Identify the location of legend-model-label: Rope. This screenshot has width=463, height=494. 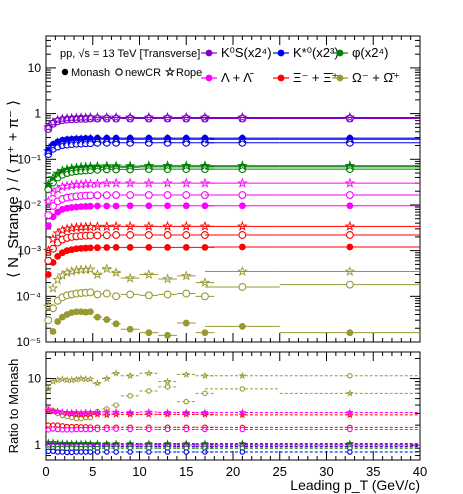
(189, 73).